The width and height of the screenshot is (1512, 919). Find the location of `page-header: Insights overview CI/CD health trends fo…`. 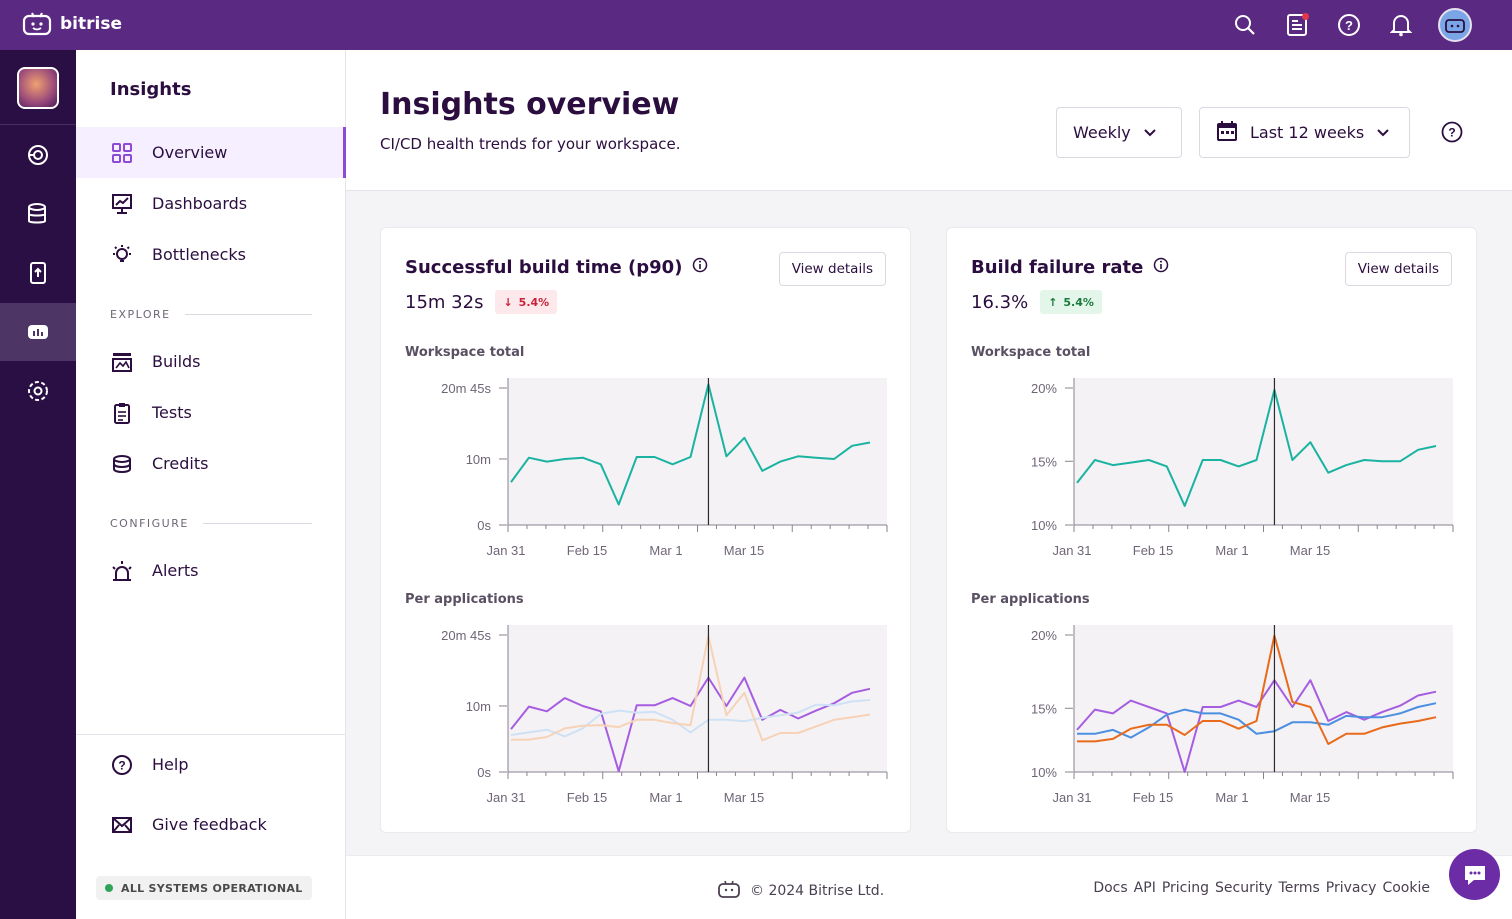

page-header: Insights overview CI/CD health trends fo… is located at coordinates (929, 120).